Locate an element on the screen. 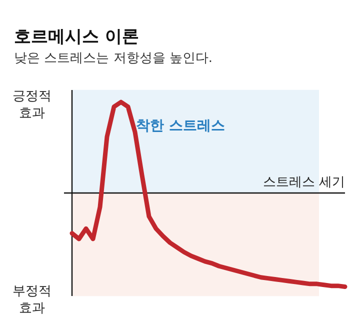 The image size is (353, 320). text: 부정적 효과 is located at coordinates (32, 300).